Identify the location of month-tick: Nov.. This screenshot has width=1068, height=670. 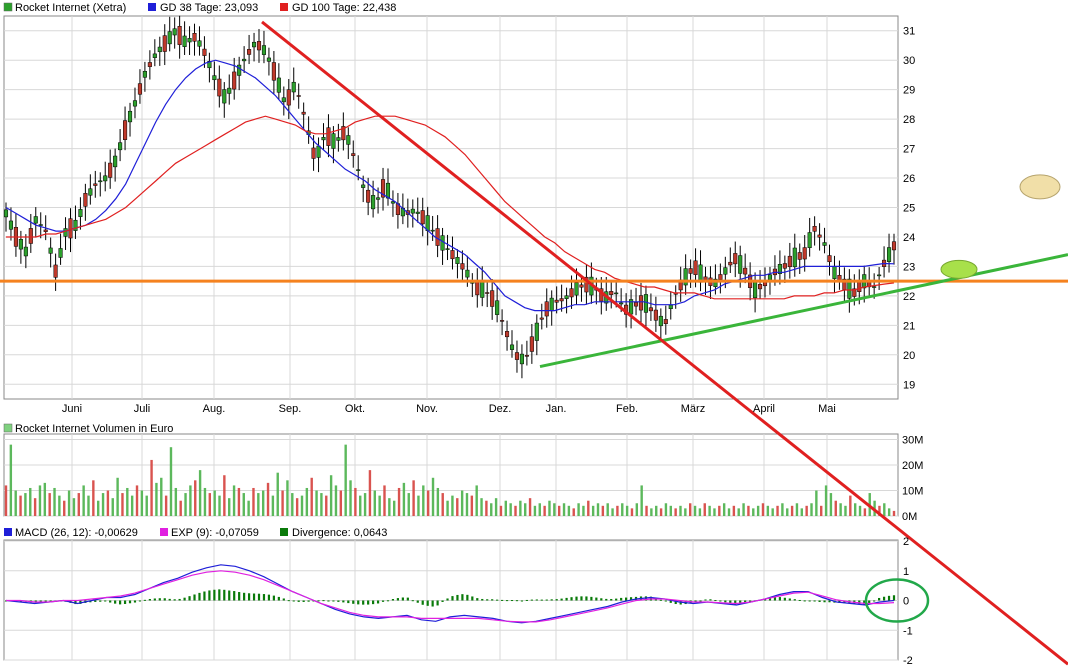
(427, 409).